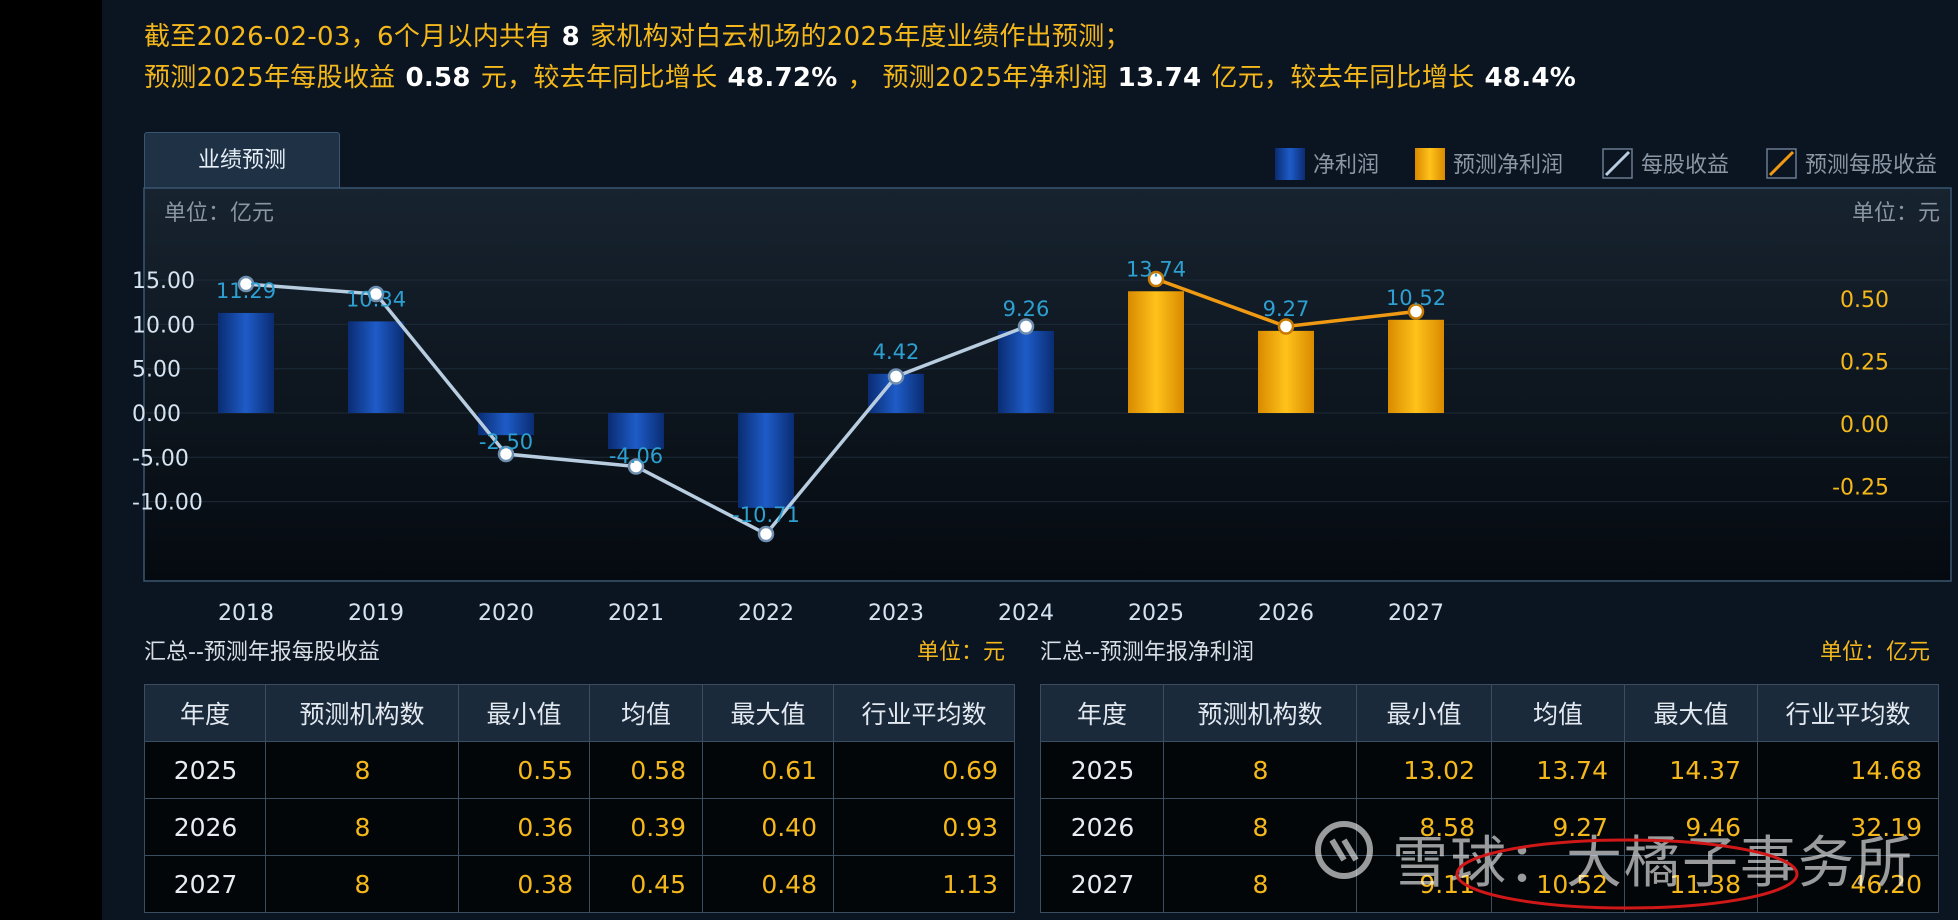 The width and height of the screenshot is (1958, 920). I want to click on tab-performance-forecast: 业绩预测, so click(242, 160).